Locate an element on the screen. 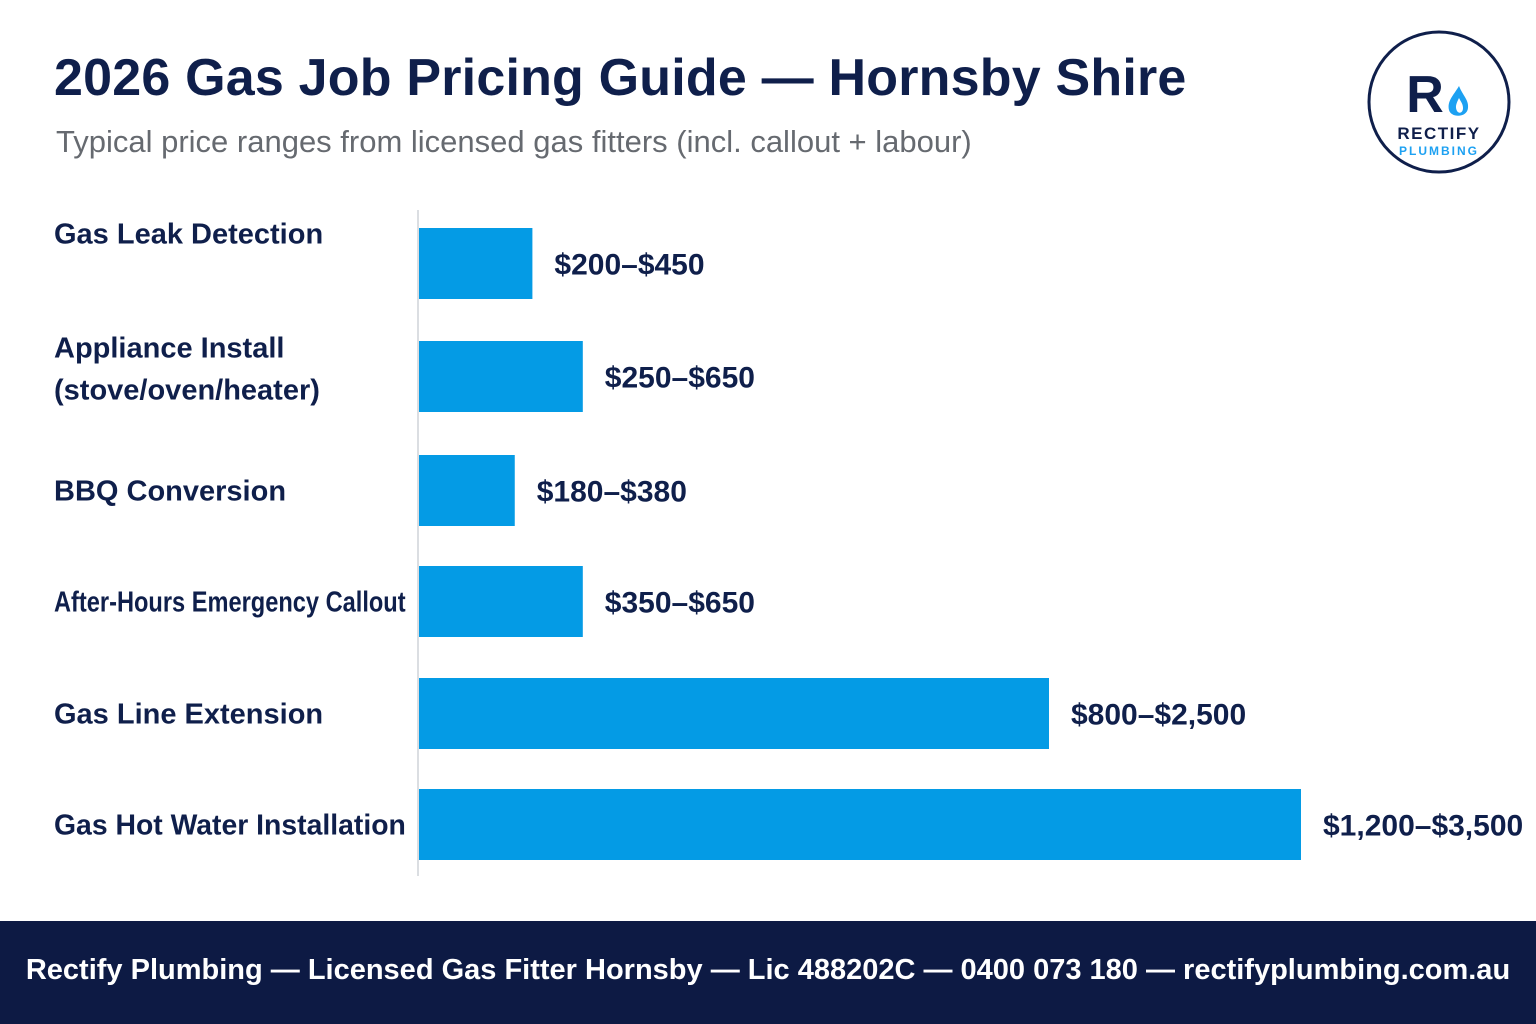 The image size is (1536, 1024). data-label-0: $200–$450 is located at coordinates (629, 265).